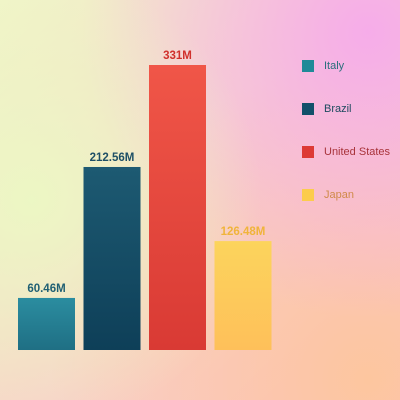 Image resolution: width=400 pixels, height=400 pixels. I want to click on data-label-japan: 126.48M, so click(243, 232).